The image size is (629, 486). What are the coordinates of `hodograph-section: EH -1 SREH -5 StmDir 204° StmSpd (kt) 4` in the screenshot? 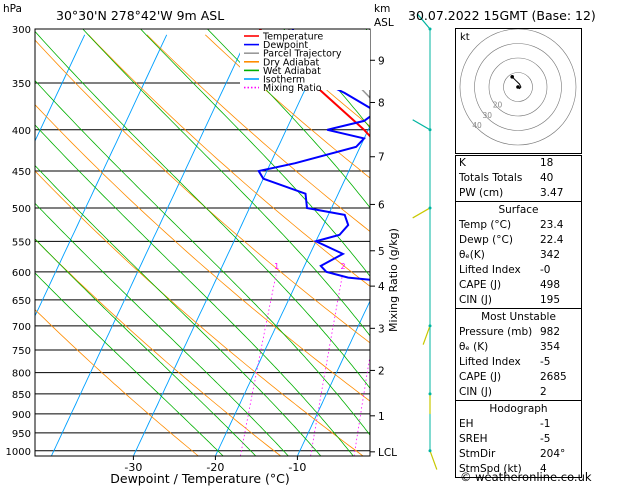 It's located at (518, 447).